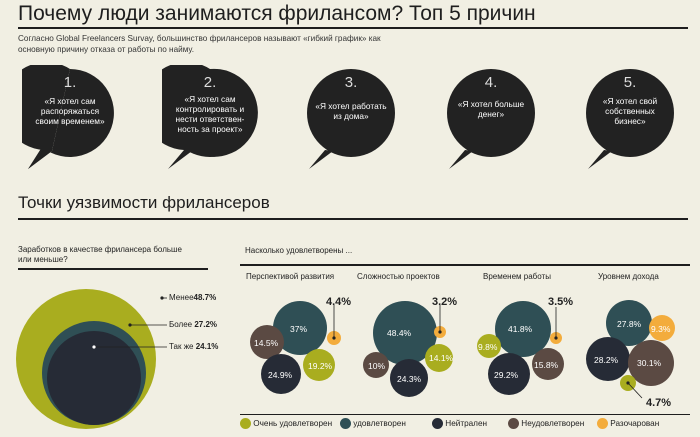 The image size is (700, 437). What do you see at coordinates (459, 423) in the screenshot?
I see `legend-item: Нейтрален` at bounding box center [459, 423].